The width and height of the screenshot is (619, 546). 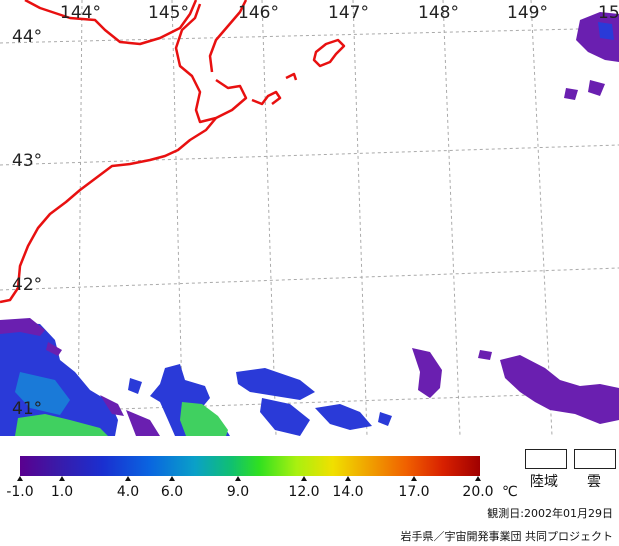 What do you see at coordinates (27, 161) in the screenshot?
I see `lat-label-43: 43°` at bounding box center [27, 161].